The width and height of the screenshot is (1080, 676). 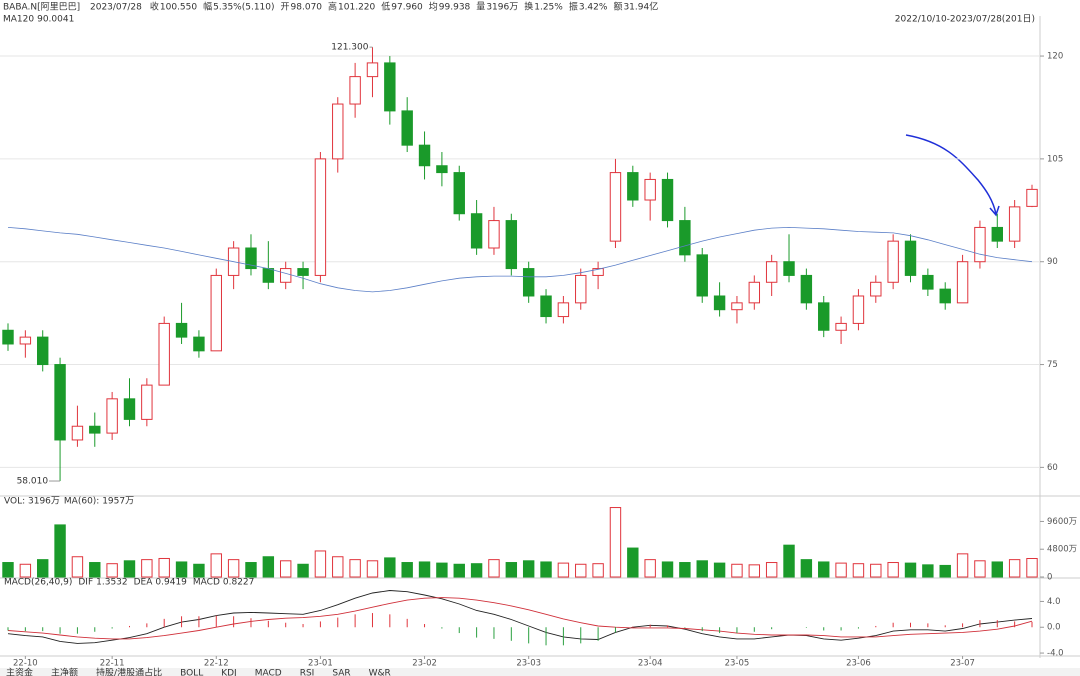 I want to click on x-tick-label: 22-11, so click(x=112, y=664).